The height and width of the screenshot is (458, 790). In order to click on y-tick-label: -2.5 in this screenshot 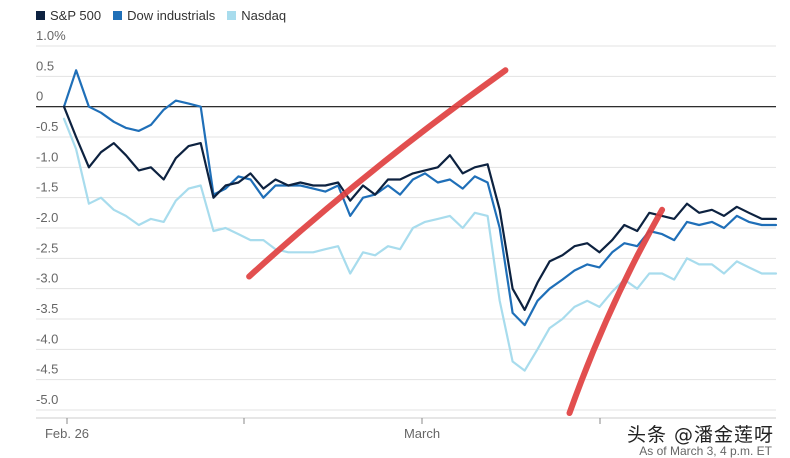, I will do `click(47, 247)`.